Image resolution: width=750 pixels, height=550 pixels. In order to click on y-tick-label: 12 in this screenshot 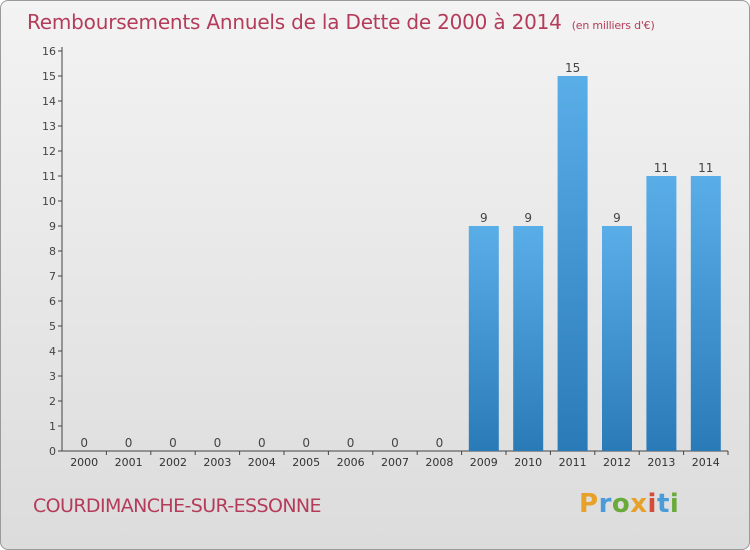, I will do `click(49, 151)`.